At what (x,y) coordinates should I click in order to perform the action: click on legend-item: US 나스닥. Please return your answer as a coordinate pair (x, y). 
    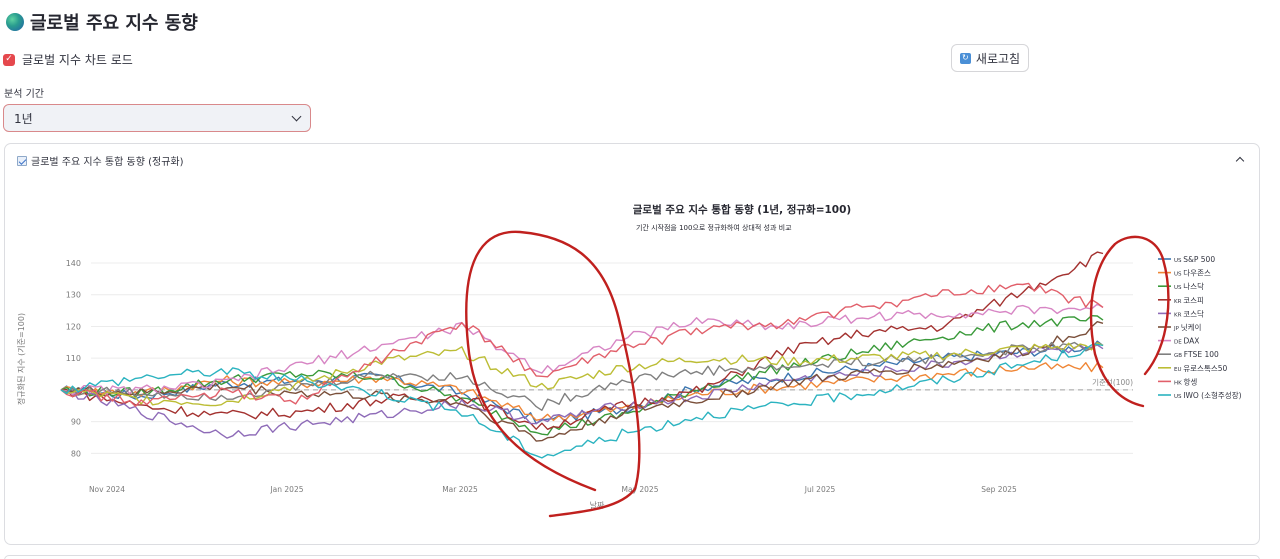
    Looking at the image, I should click on (1189, 286).